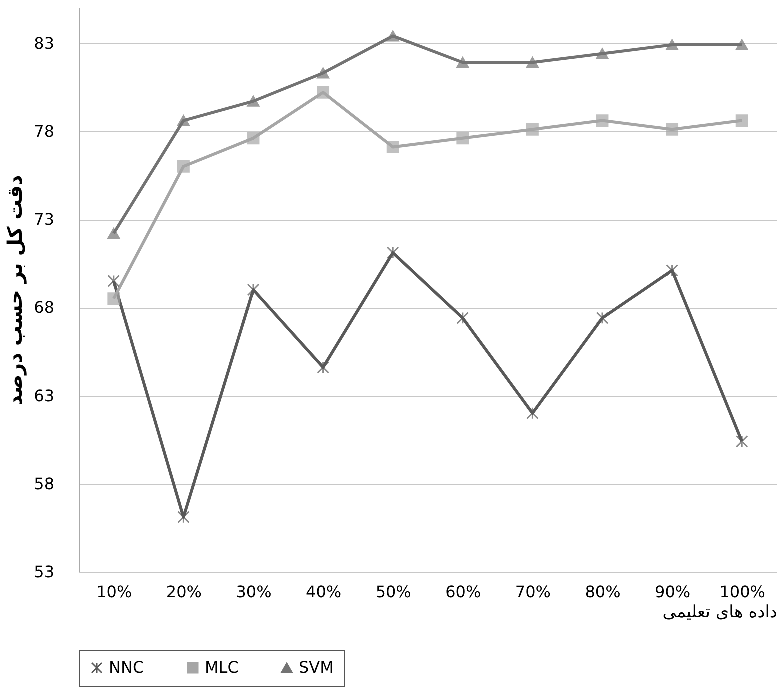  What do you see at coordinates (44, 43) in the screenshot?
I see `y-tick-label: 83` at bounding box center [44, 43].